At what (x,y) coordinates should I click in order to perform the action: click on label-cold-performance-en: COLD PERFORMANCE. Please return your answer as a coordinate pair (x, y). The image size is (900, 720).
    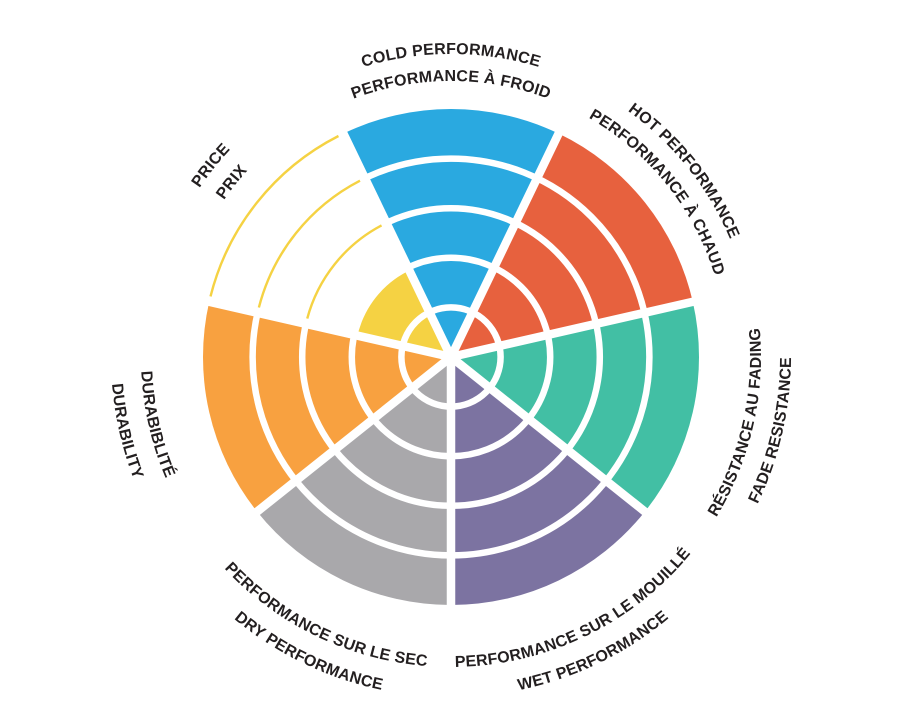
    Looking at the image, I should click on (451, 56).